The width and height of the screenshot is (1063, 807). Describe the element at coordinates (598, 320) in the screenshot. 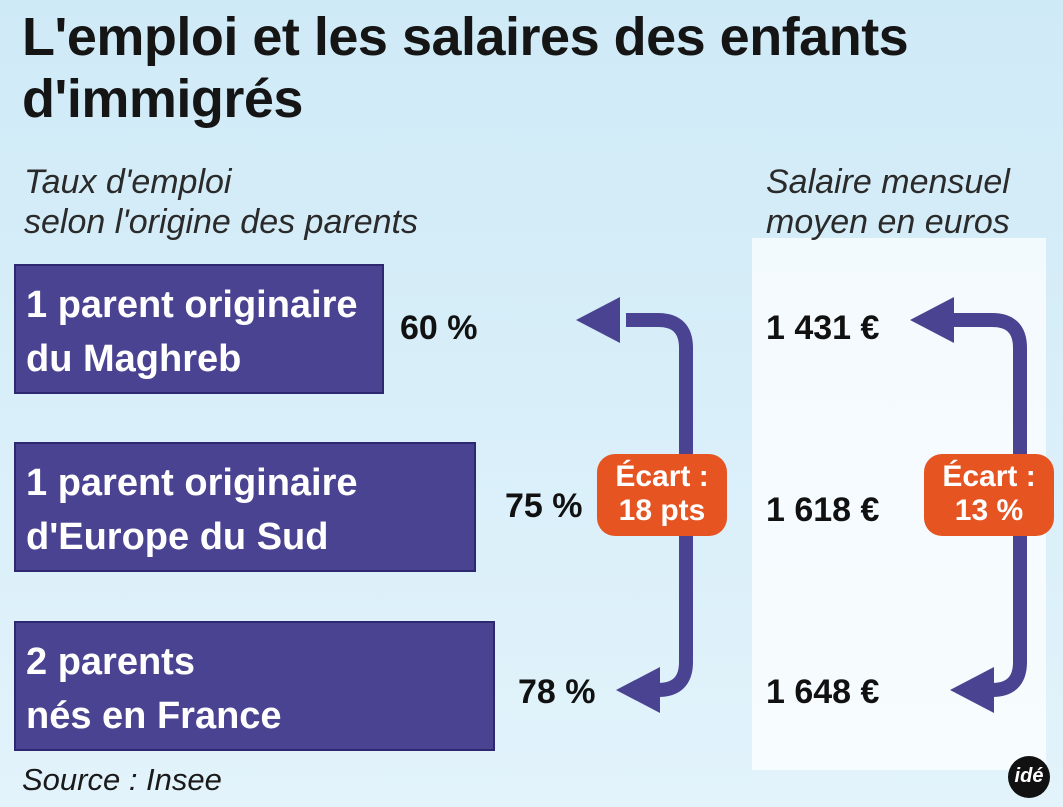

I see `employment-gap-arrow-head-top` at that location.